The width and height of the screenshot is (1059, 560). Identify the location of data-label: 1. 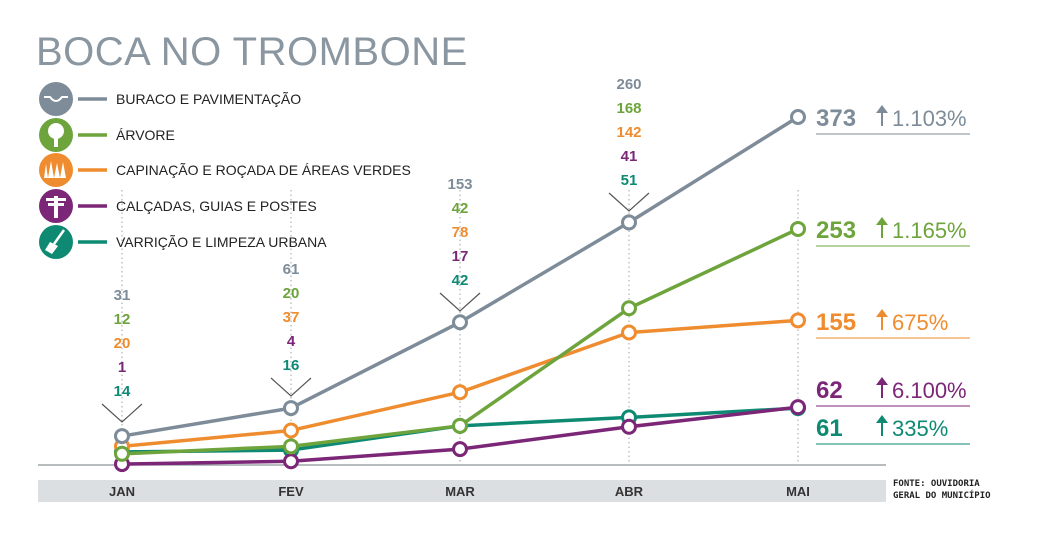
(122, 367).